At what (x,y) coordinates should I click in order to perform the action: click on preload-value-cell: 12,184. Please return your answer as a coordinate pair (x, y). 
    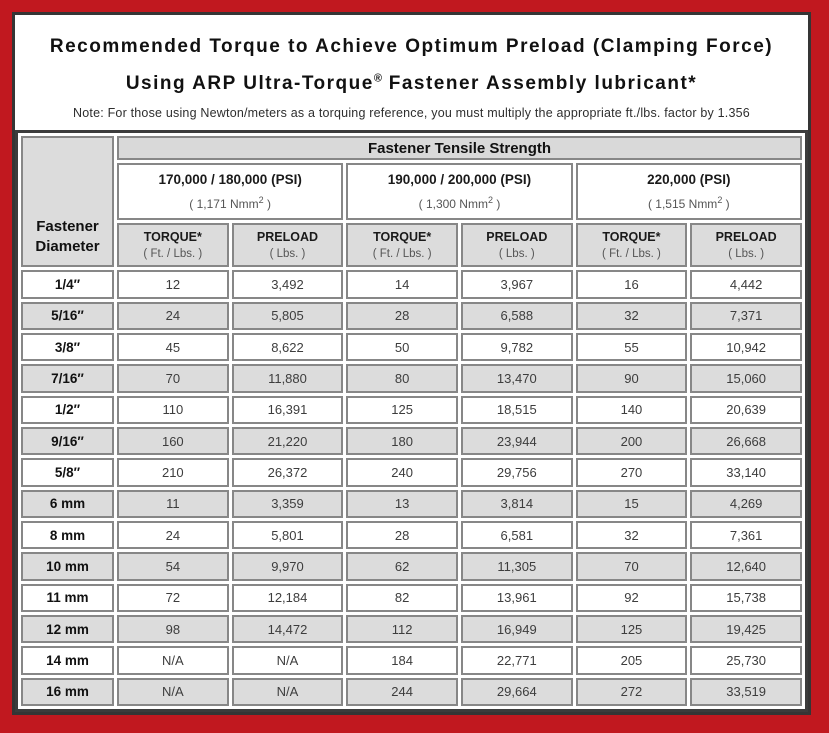
    Looking at the image, I should click on (287, 597).